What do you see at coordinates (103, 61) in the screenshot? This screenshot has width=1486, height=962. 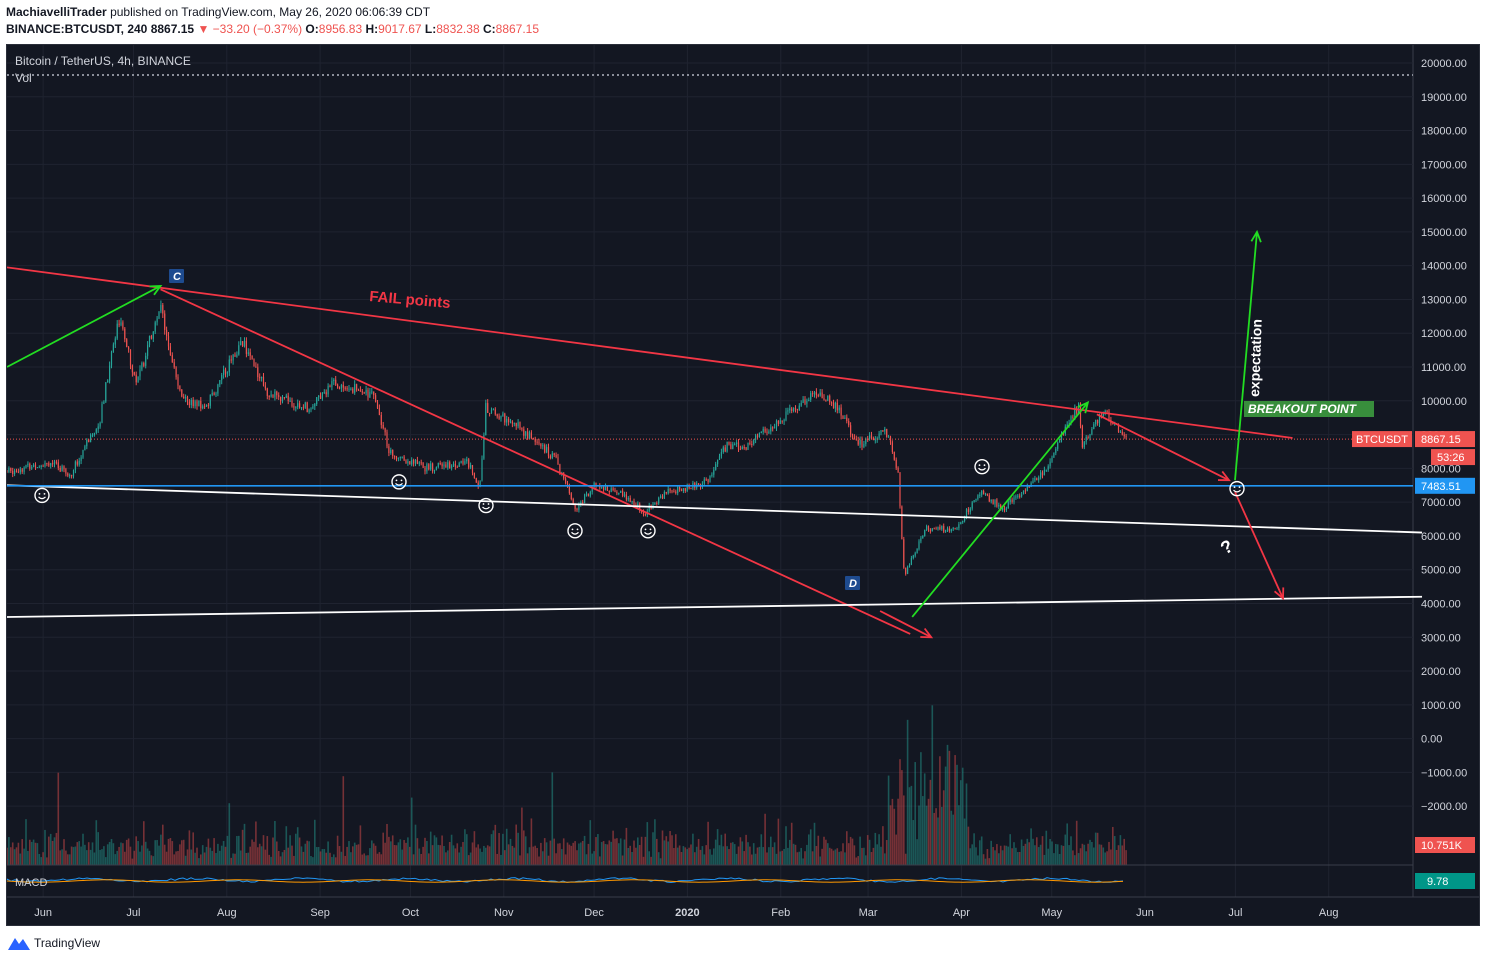 I see `symbol-legend: Bitcoin / TetherUS, 4h, BINANCE` at bounding box center [103, 61].